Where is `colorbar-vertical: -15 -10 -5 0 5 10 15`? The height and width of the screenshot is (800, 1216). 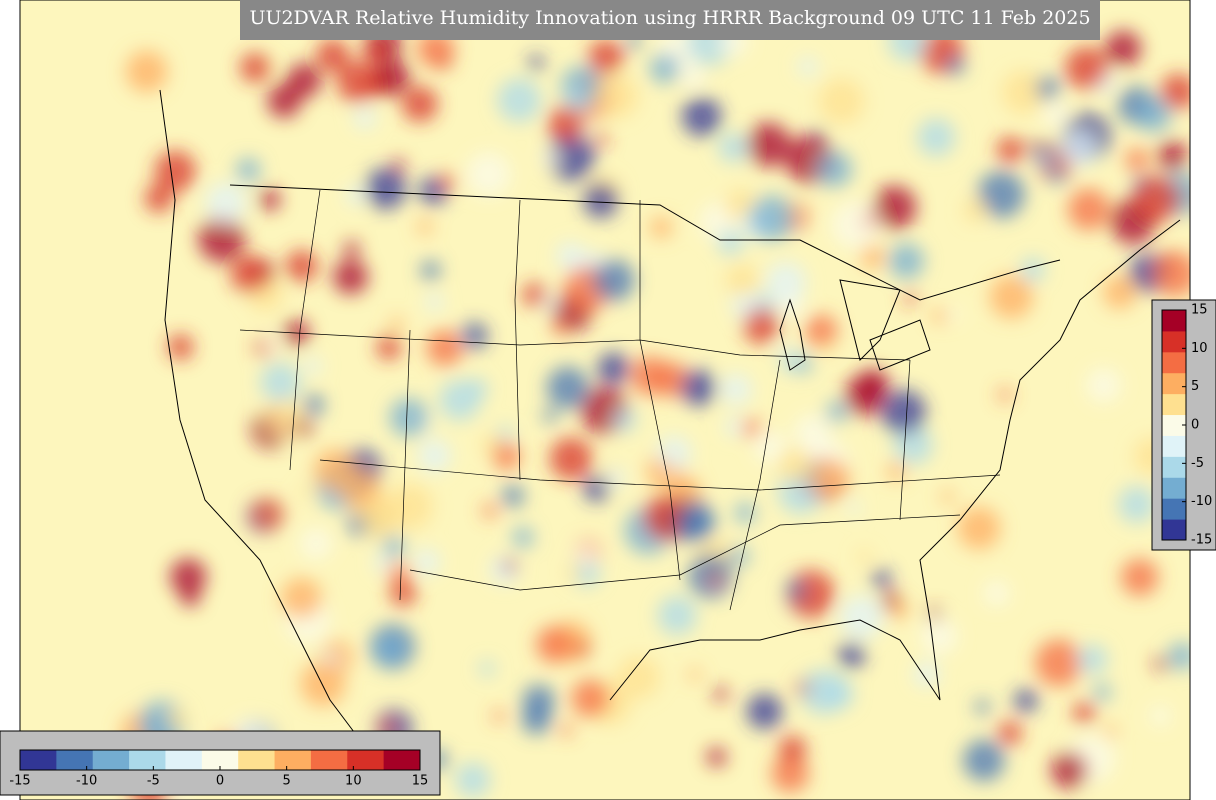 colorbar-vertical: -15 -10 -5 0 5 10 15 is located at coordinates (1186, 425).